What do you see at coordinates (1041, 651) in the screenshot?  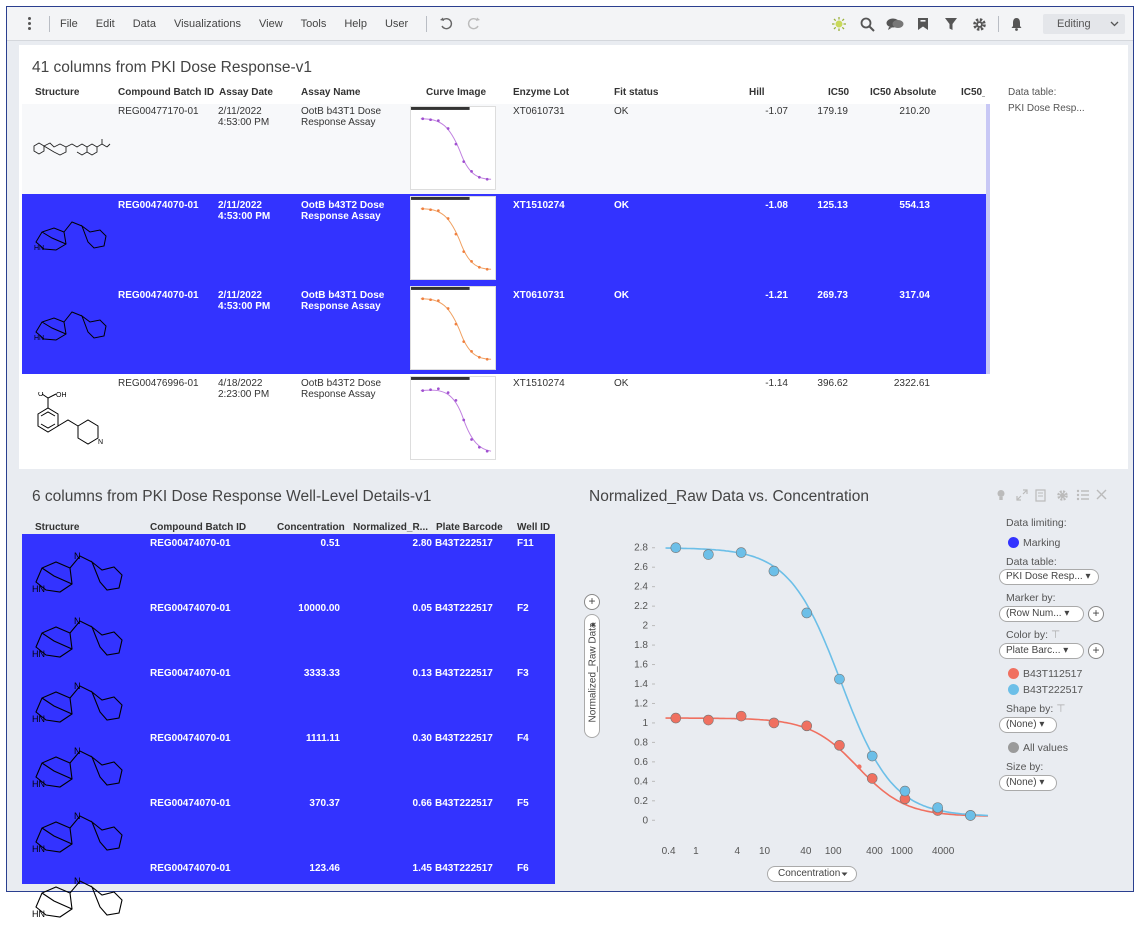 I see `color-by-dropdown: Plate Barc... ▾` at bounding box center [1041, 651].